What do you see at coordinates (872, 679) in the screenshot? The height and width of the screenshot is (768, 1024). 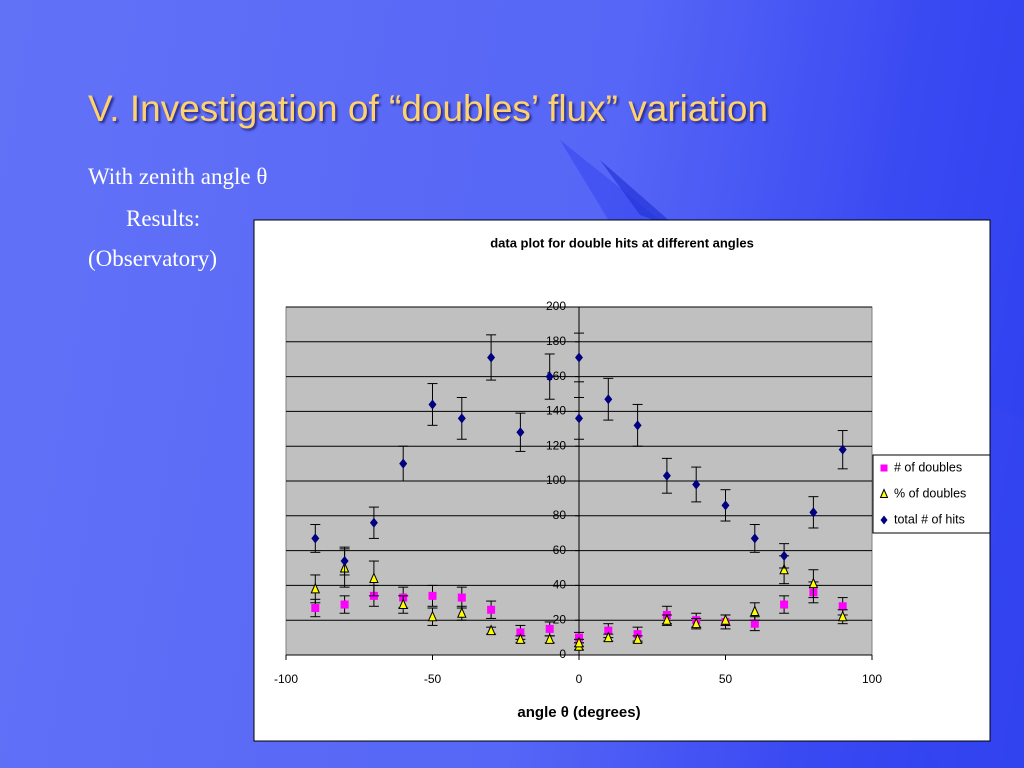 I see `x-tick-label: 100` at bounding box center [872, 679].